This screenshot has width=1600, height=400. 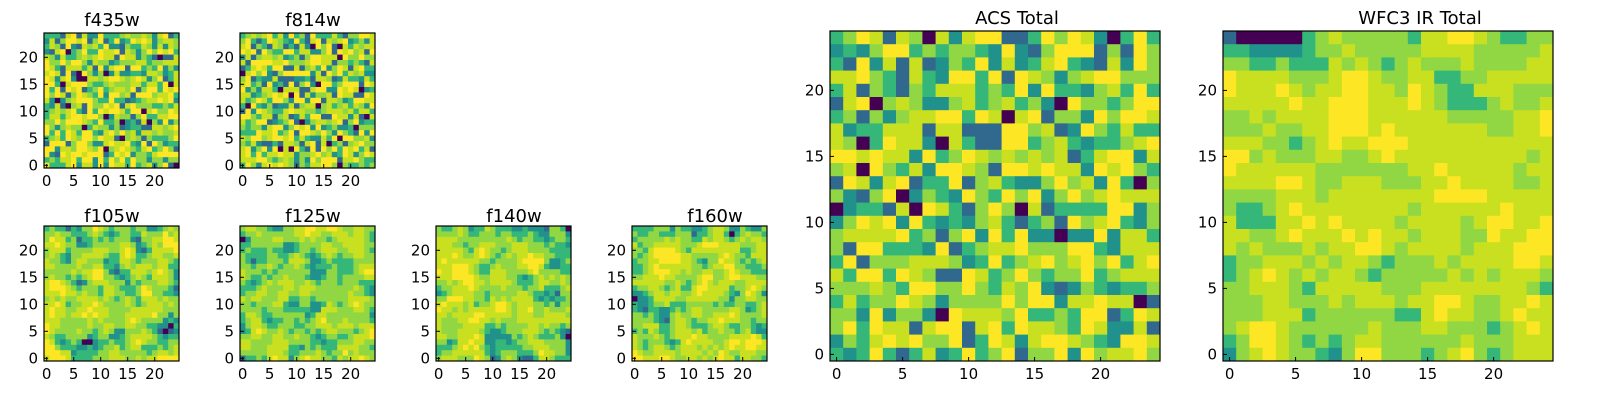 What do you see at coordinates (308, 294) in the screenshot?
I see `heatmap-cells` at bounding box center [308, 294].